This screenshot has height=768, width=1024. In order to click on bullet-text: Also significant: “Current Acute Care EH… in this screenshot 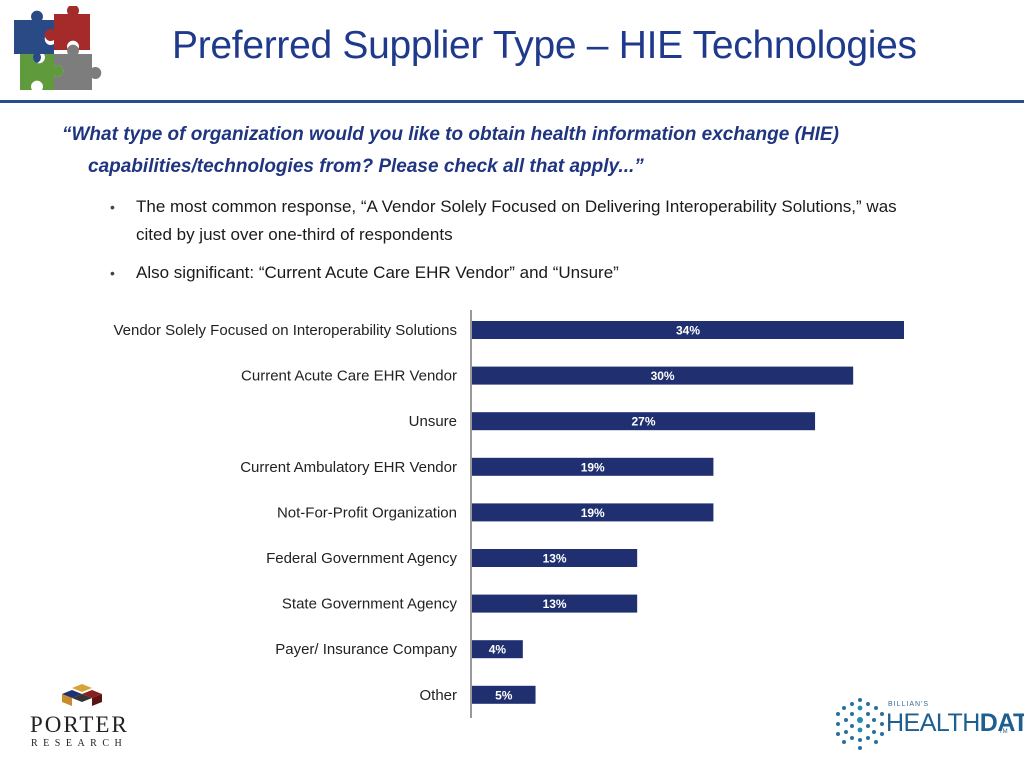, I will do `click(377, 272)`.